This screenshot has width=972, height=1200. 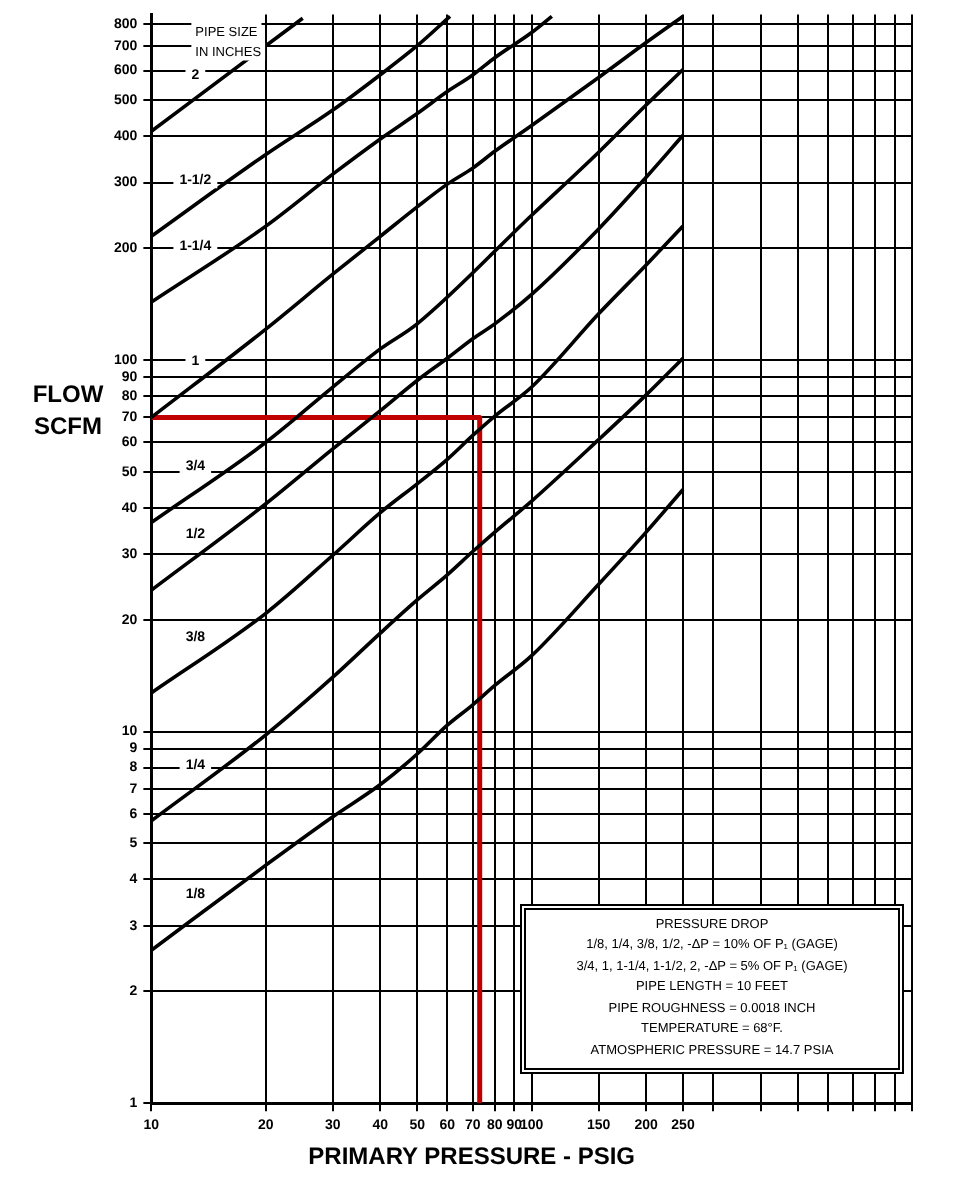 What do you see at coordinates (68, 410) in the screenshot?
I see `y-axis-title: FLOW SCFM` at bounding box center [68, 410].